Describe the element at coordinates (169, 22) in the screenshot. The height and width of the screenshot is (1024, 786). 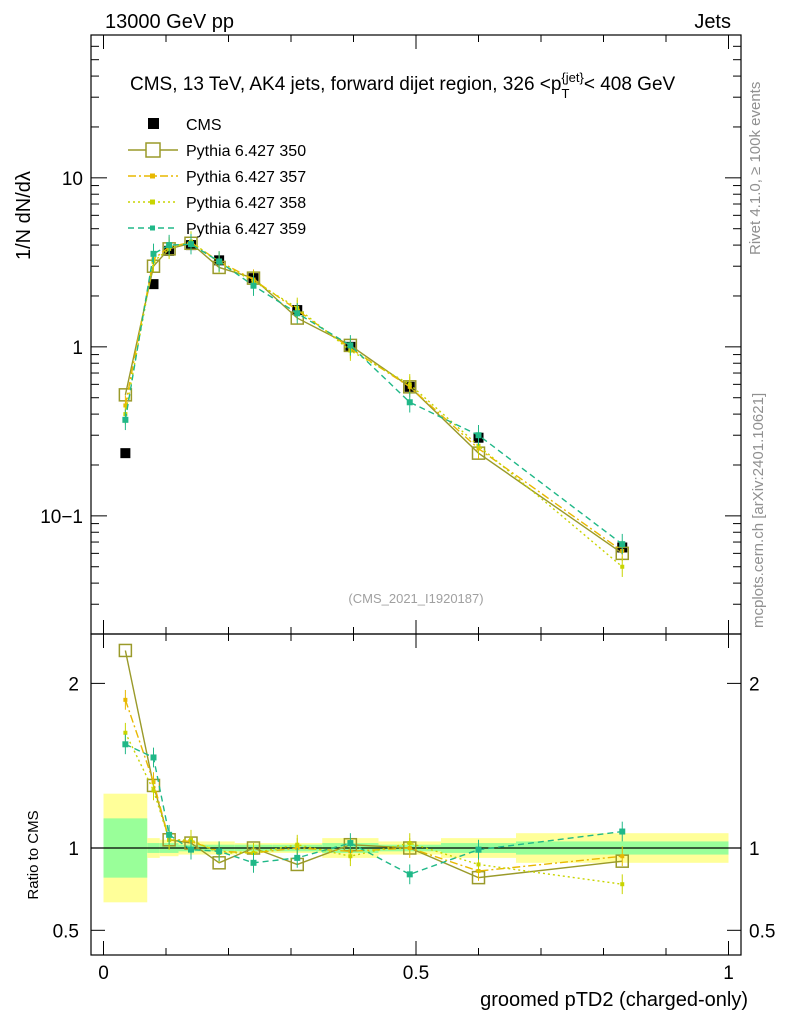
I see `header-left: 13000 GeV pp` at that location.